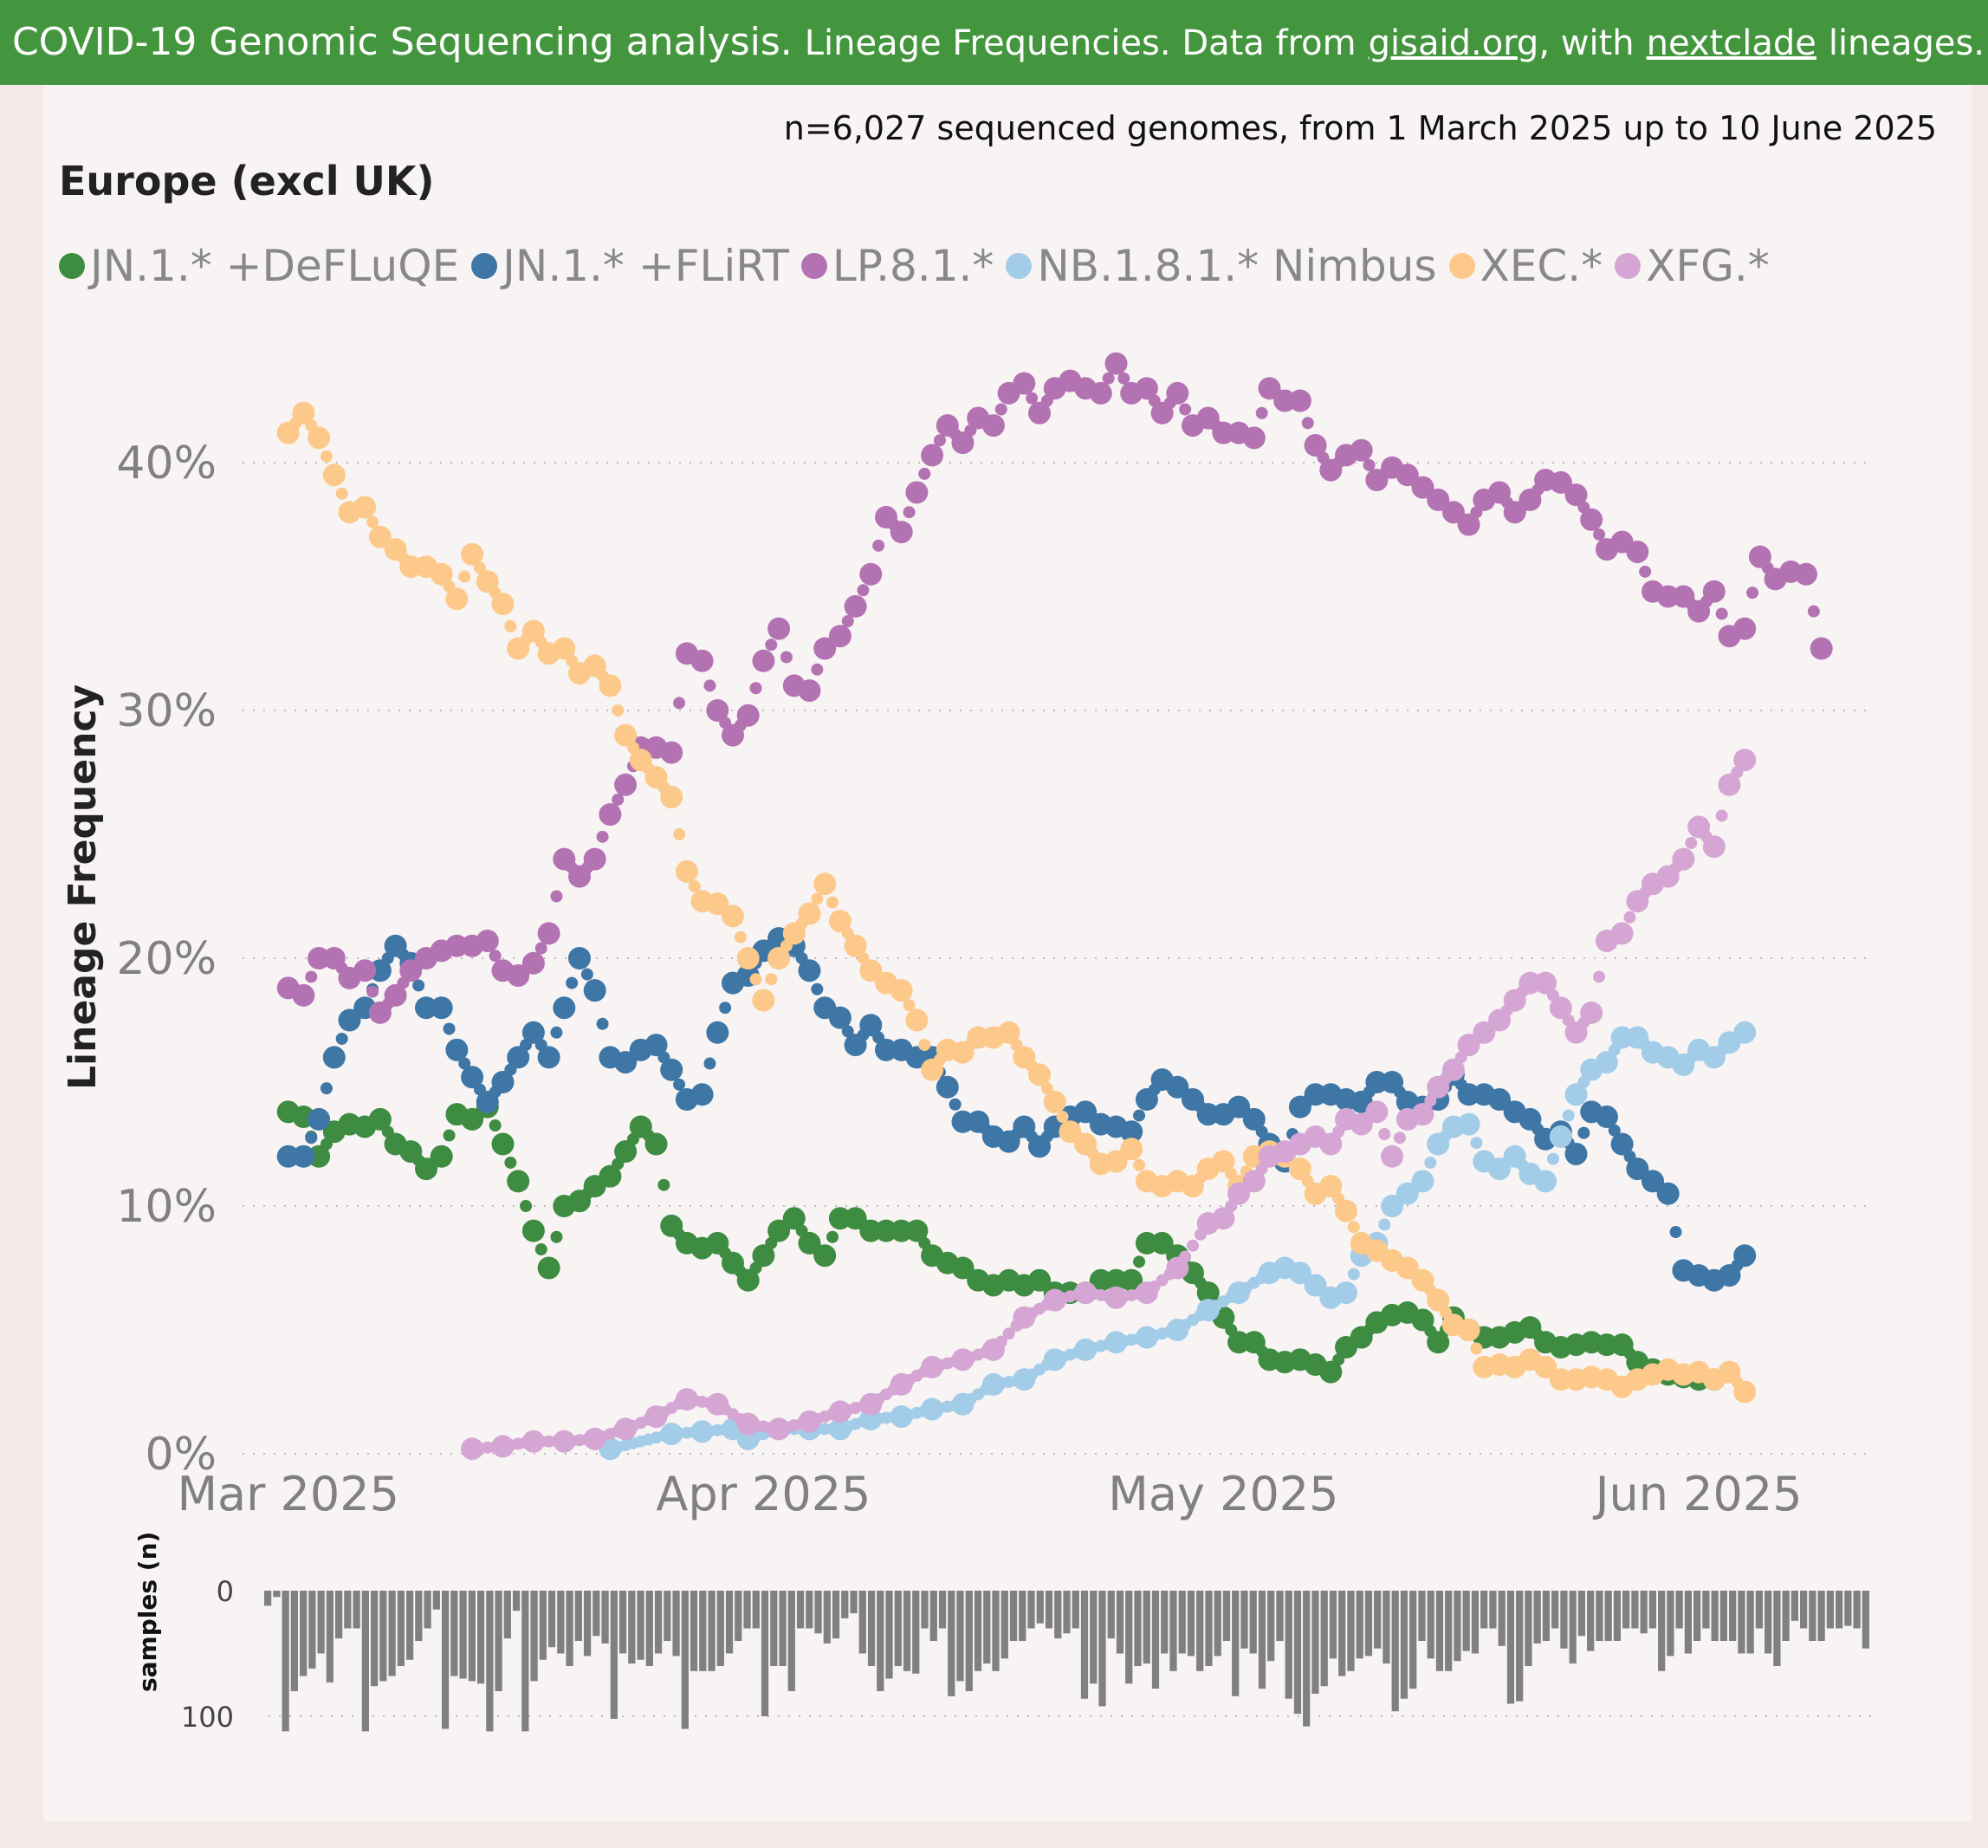 This screenshot has width=1988, height=1848. Describe the element at coordinates (259, 266) in the screenshot. I see `legend-item: JN.1.* +DeFLuQE` at that location.